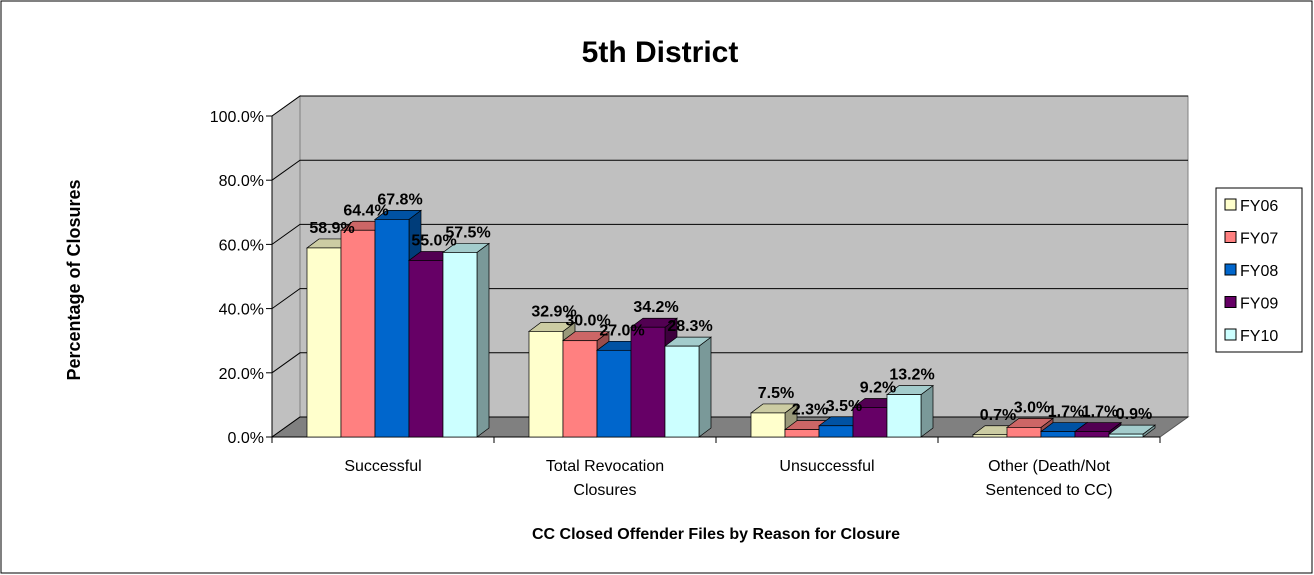 This screenshot has height=575, width=1314. Describe the element at coordinates (241, 245) in the screenshot. I see `y-tick-label: 60.0%` at that location.